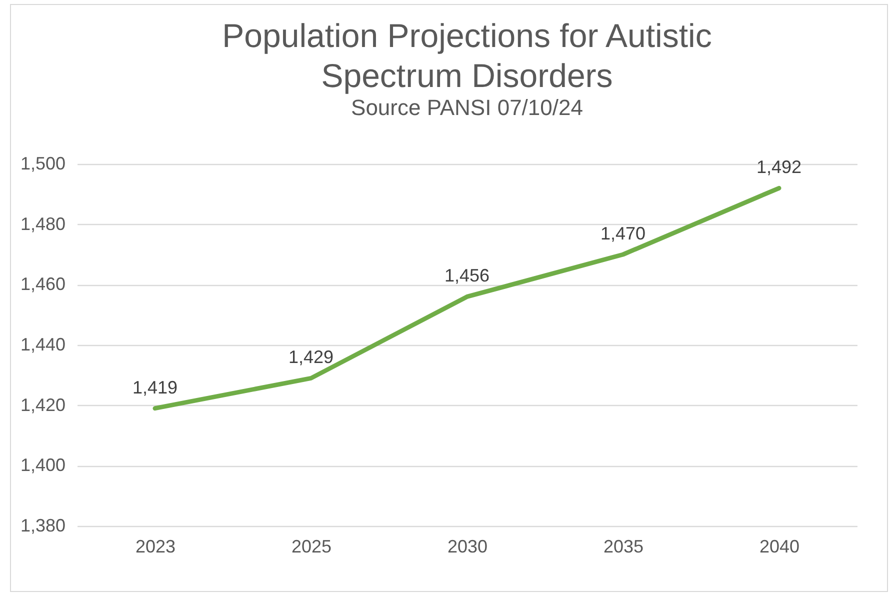 This screenshot has height=594, width=890. I want to click on data-label: 1,456, so click(467, 276).